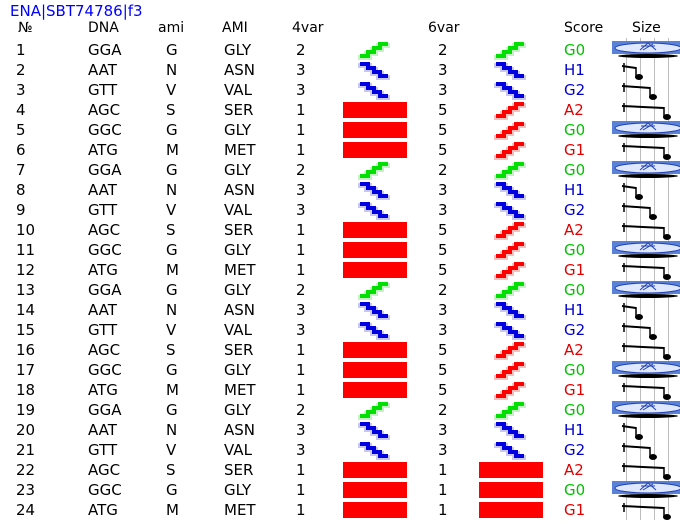 The width and height of the screenshot is (680, 524). I want to click on row-number: 22, so click(26, 470).